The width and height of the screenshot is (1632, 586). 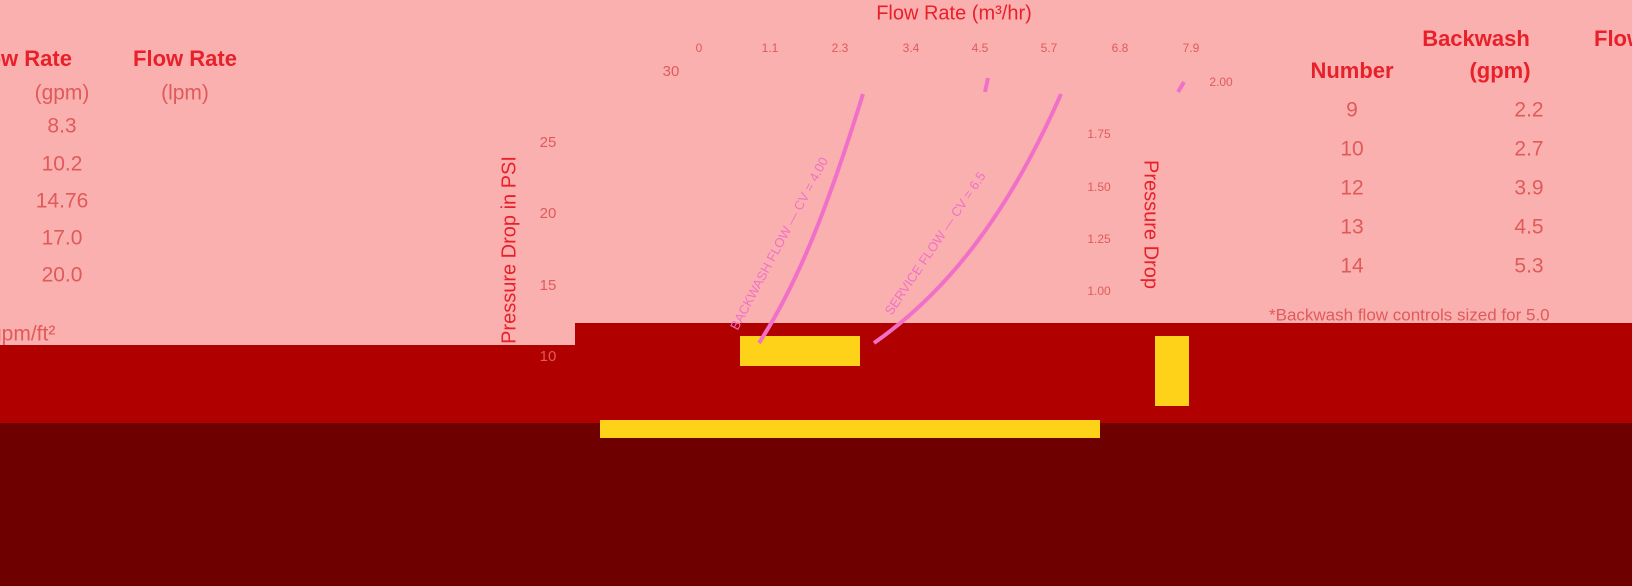 What do you see at coordinates (1099, 187) in the screenshot?
I see `right-tick-label: 1.50` at bounding box center [1099, 187].